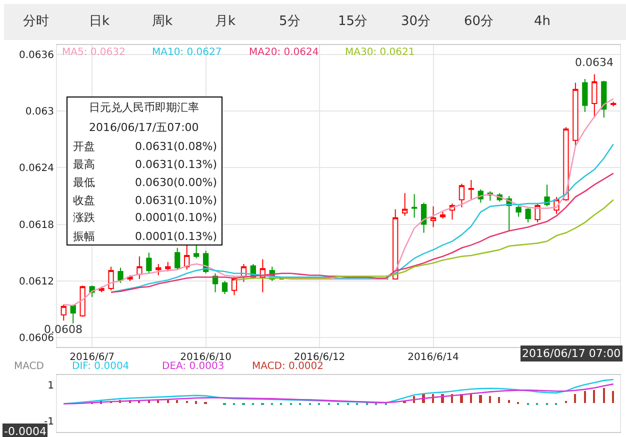 Image resolution: width=626 pixels, height=437 pixels. I want to click on text: 2016/06/17 07:00, so click(571, 353).